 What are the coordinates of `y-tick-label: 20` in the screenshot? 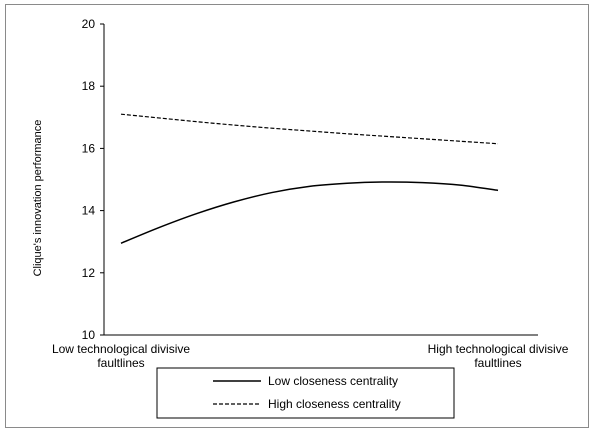 It's located at (89, 24).